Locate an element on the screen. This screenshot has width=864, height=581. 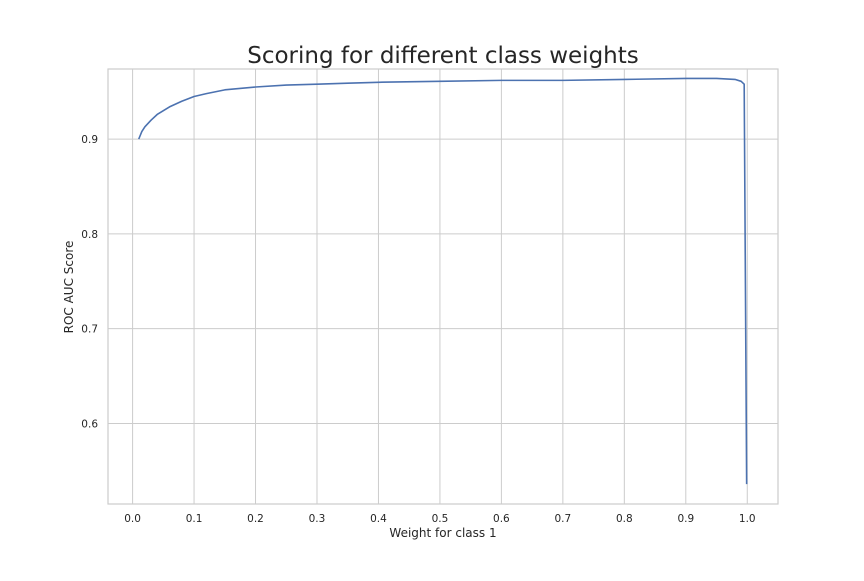
x-tick-label: 0.3 is located at coordinates (317, 519).